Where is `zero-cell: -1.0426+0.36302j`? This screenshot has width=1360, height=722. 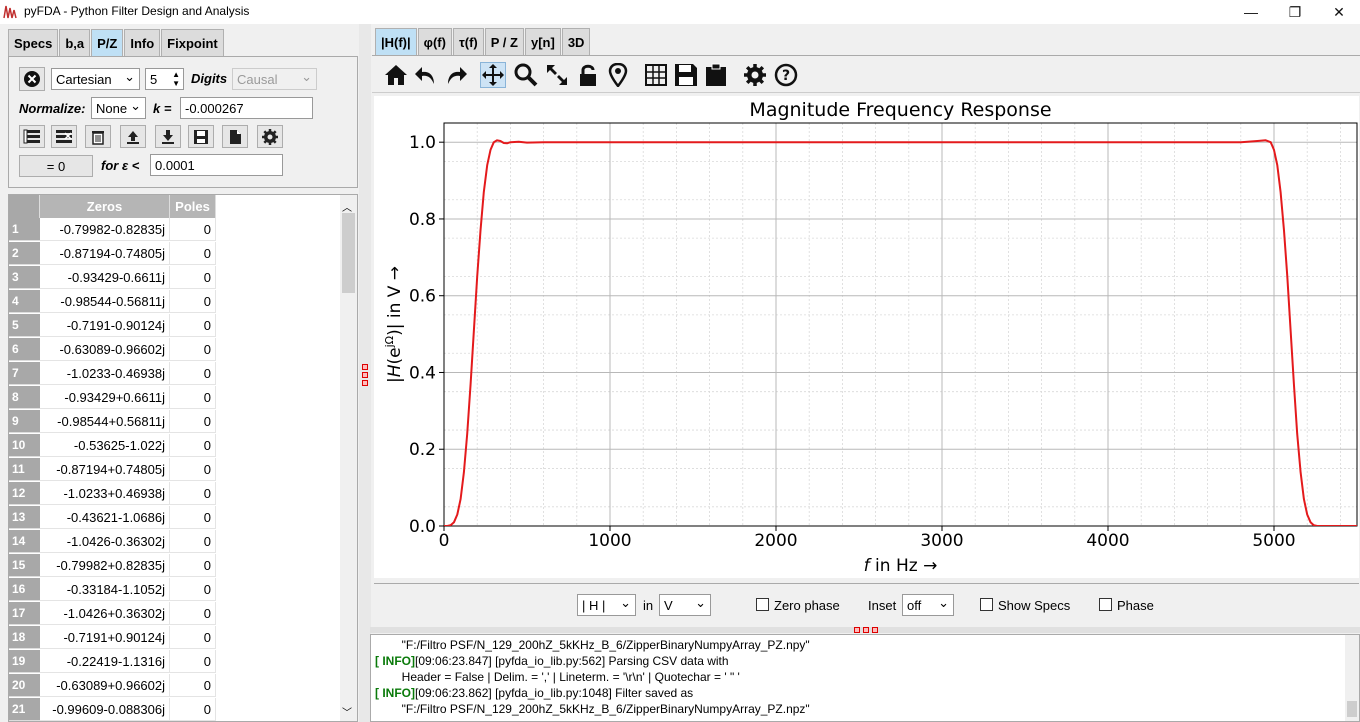 zero-cell: -1.0426+0.36302j is located at coordinates (105, 613).